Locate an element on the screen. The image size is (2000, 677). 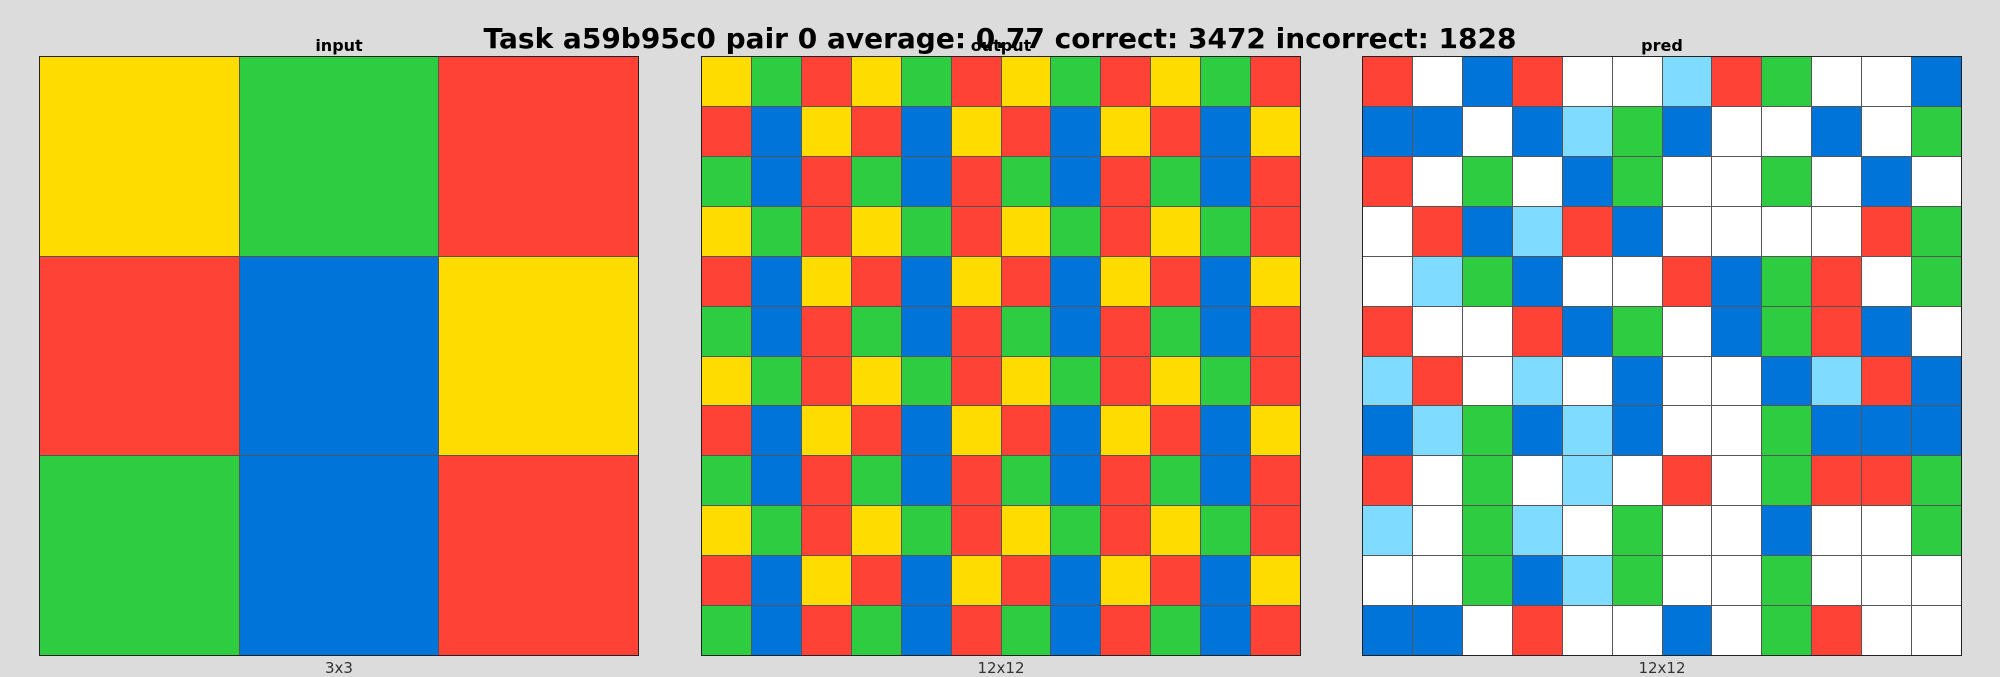
pred-panel-title: pred is located at coordinates (1662, 45).